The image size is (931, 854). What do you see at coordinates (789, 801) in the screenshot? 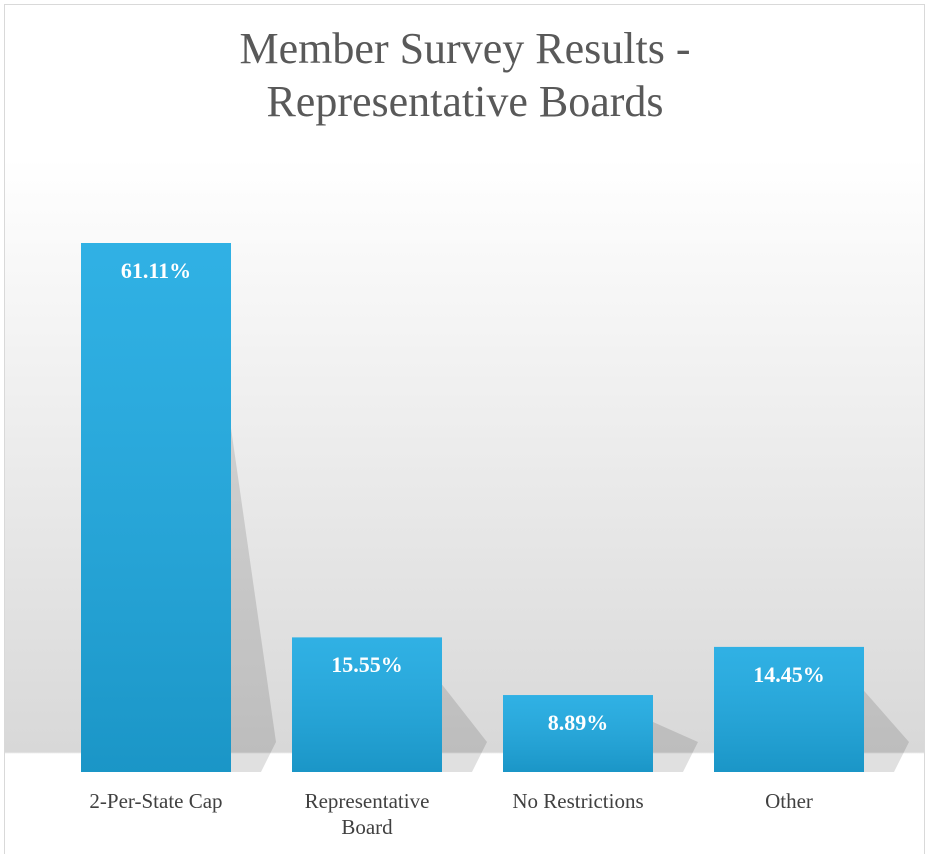
I see `x-tick-label: Other` at bounding box center [789, 801].